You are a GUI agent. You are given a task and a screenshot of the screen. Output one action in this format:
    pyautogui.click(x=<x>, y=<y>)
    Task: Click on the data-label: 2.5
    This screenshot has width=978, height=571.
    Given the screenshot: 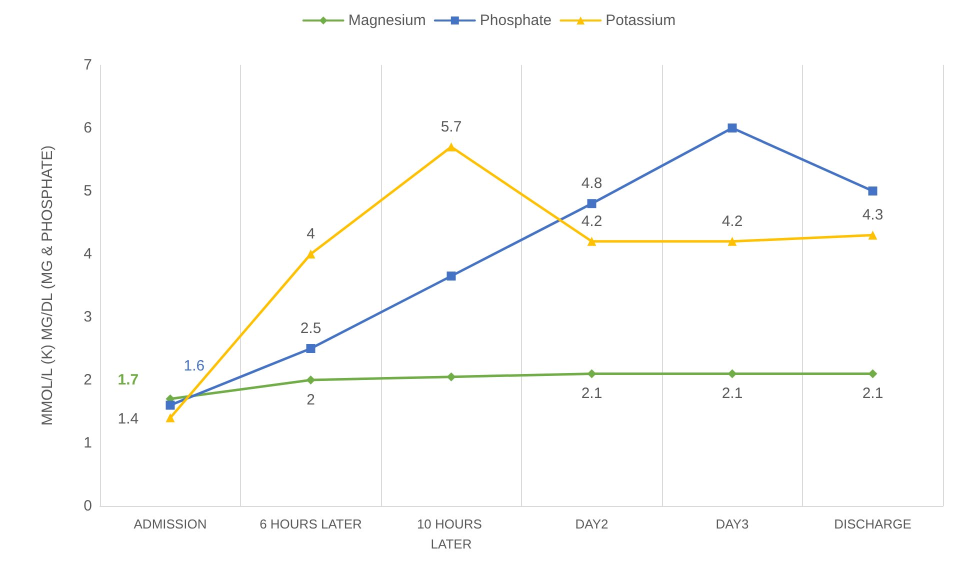 What is the action you would take?
    pyautogui.click(x=311, y=328)
    